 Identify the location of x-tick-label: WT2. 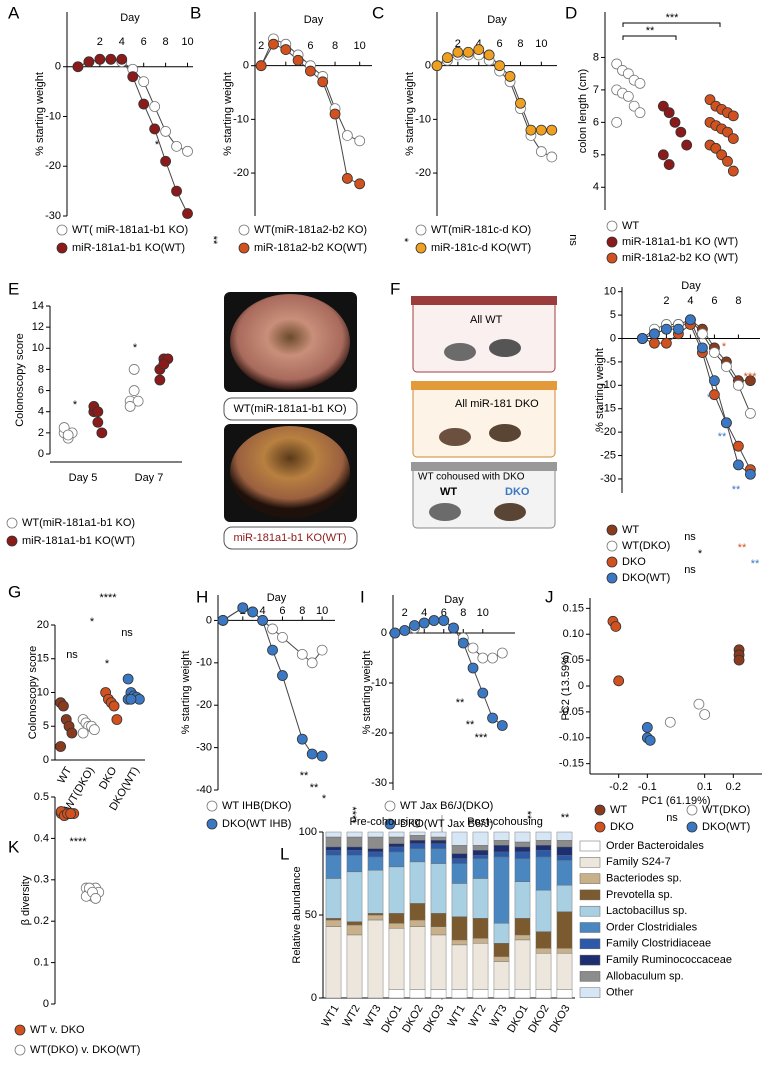
(478, 1016).